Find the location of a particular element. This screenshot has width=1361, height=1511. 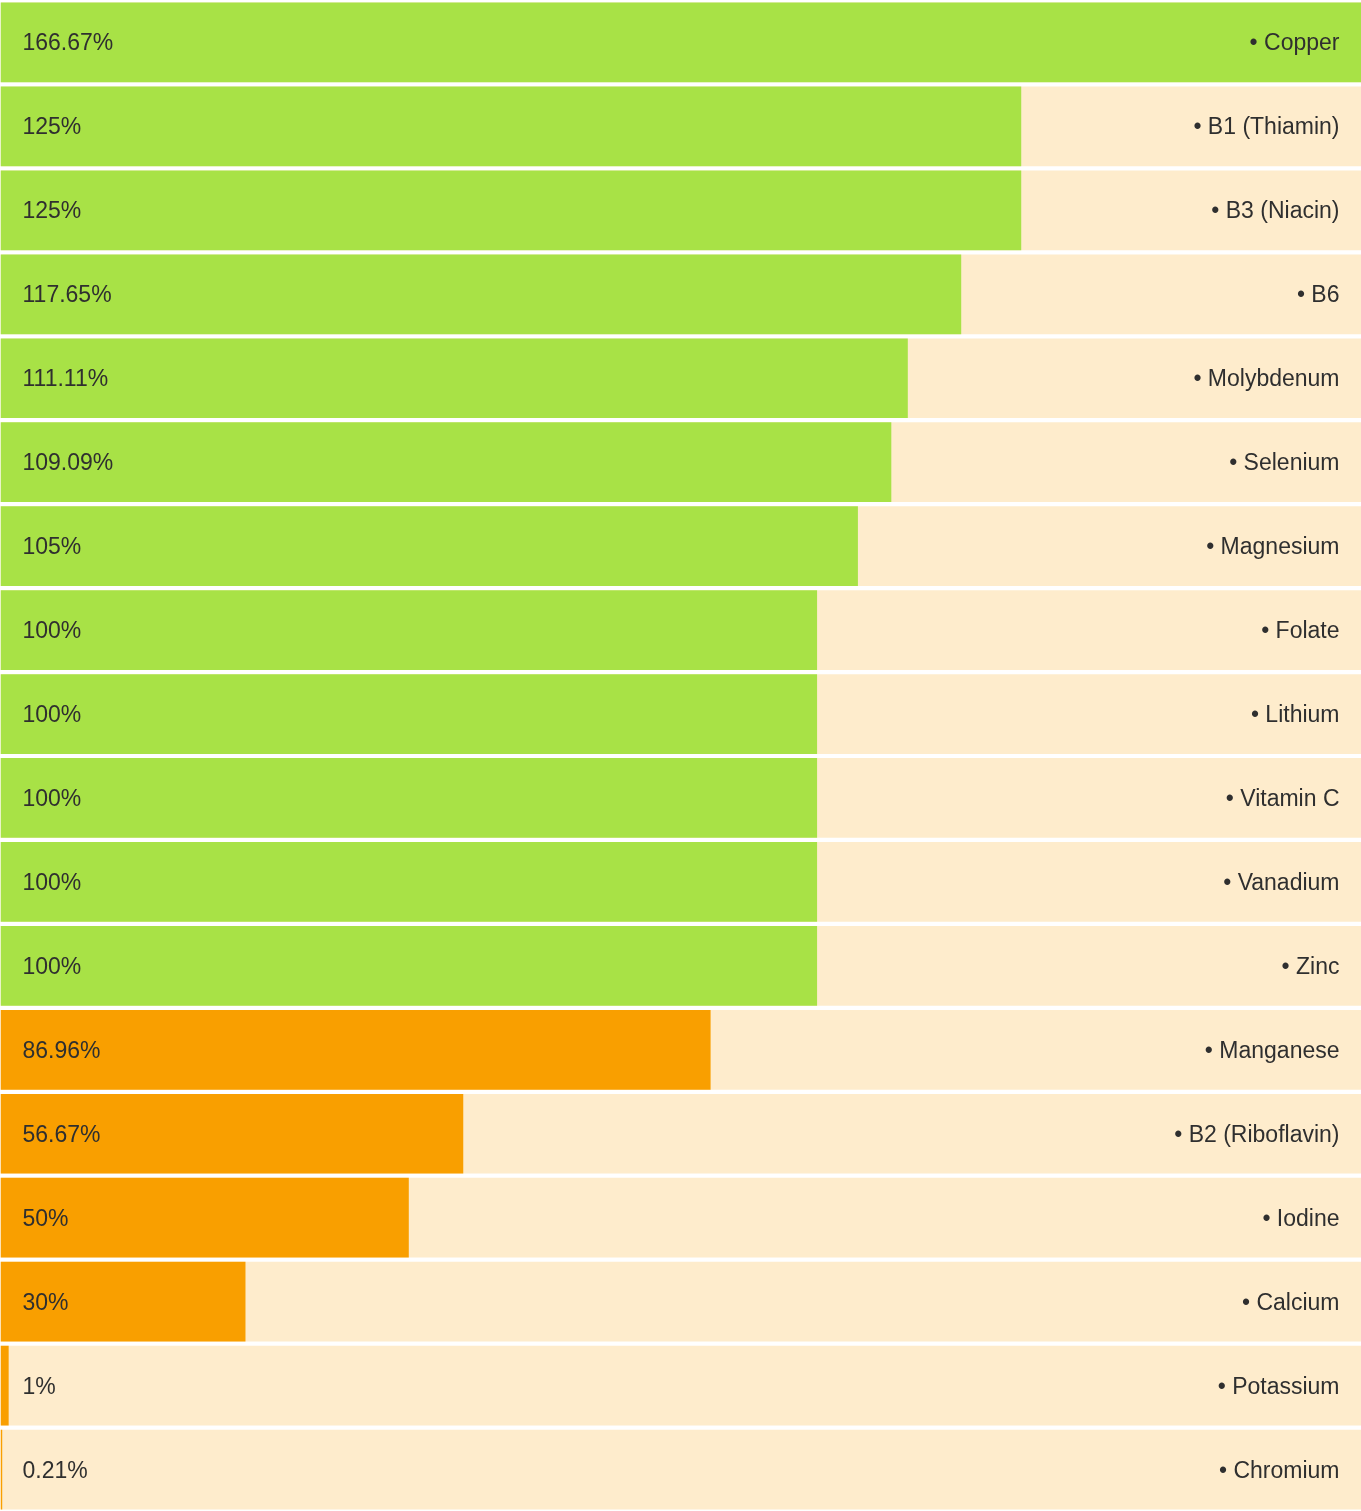

data-label: 105% is located at coordinates (52, 546).